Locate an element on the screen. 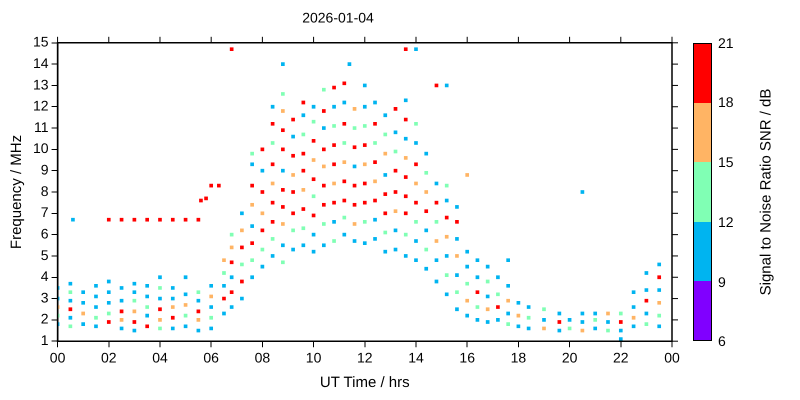  x-tick-label: 16 is located at coordinates (467, 357).